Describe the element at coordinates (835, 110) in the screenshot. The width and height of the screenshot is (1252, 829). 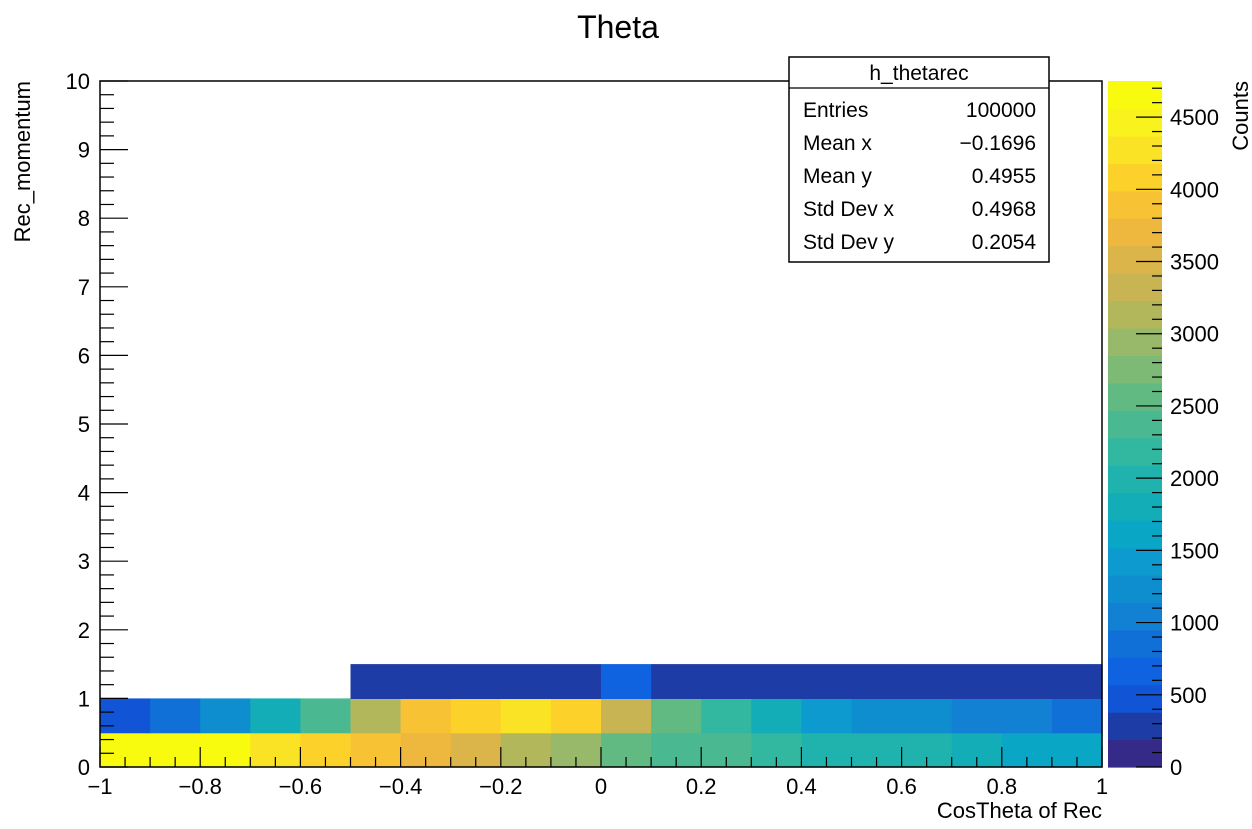
I see `stats-row-label: Entries` at that location.